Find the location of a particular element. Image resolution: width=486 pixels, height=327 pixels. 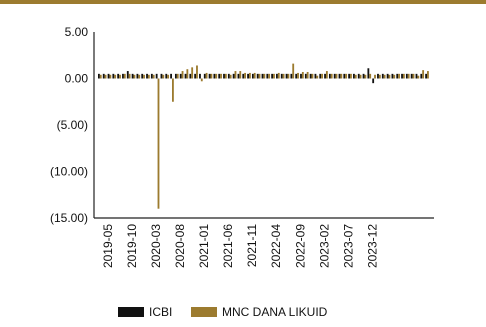

legend: ICBI MNC DANA LIKUID is located at coordinates (223, 312).